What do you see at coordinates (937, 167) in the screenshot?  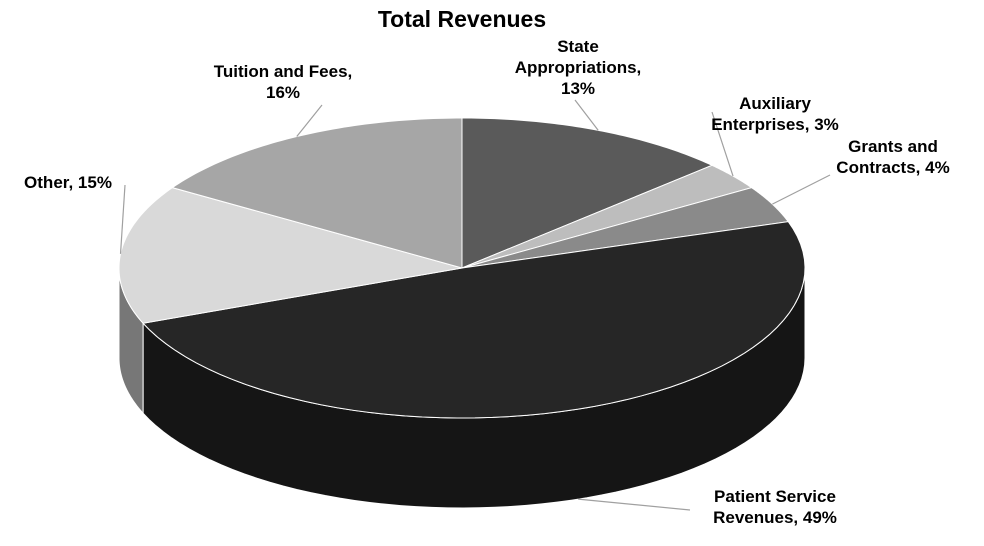 I see `label-value: 4%` at bounding box center [937, 167].